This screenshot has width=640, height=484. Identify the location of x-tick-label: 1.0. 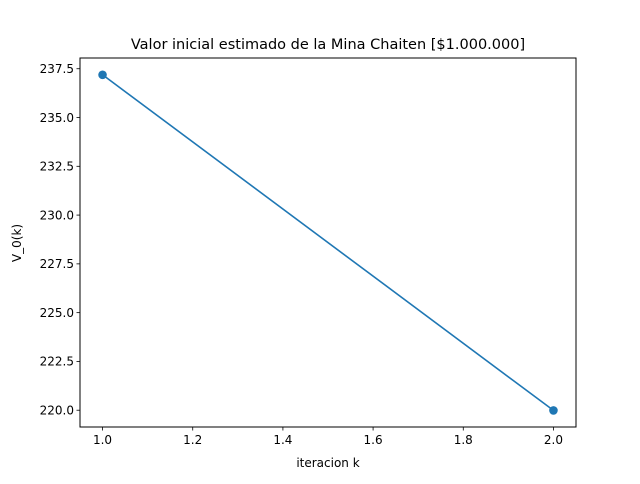
(102, 440).